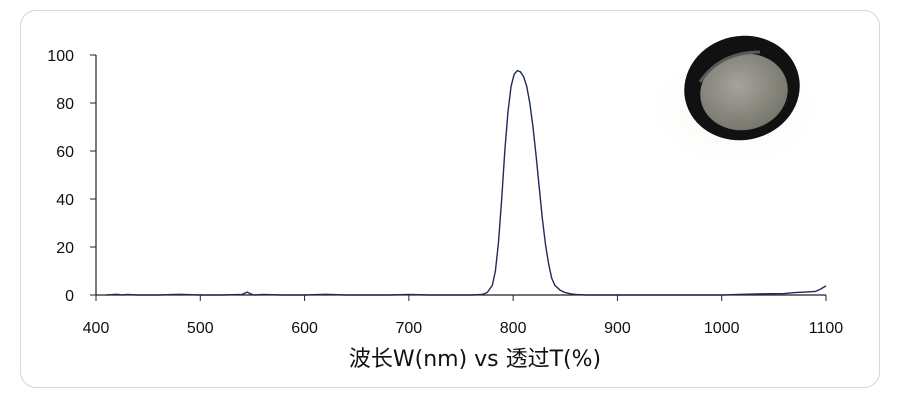 The width and height of the screenshot is (900, 400). I want to click on y-tick-label: 0, so click(69, 296).